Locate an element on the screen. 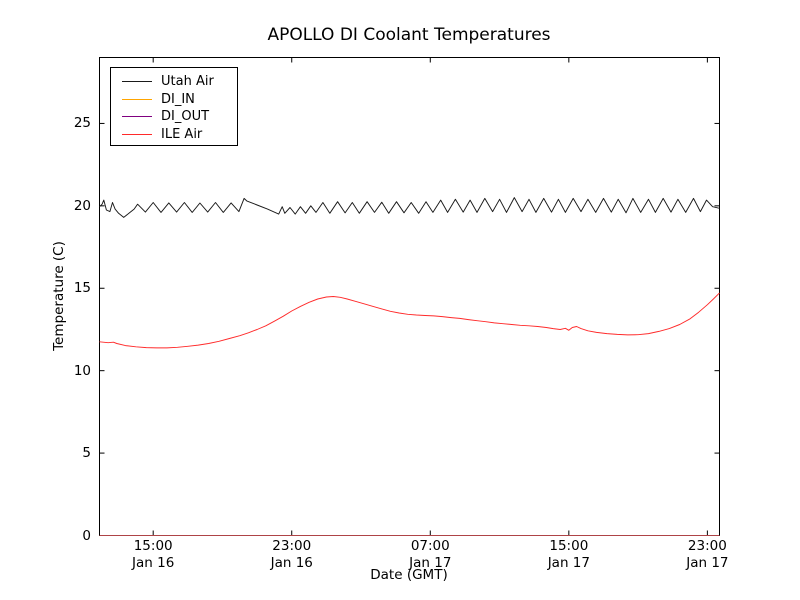 This screenshot has height=600, width=800. x-tick-label-4: 23:00 Jan 17 is located at coordinates (707, 555).